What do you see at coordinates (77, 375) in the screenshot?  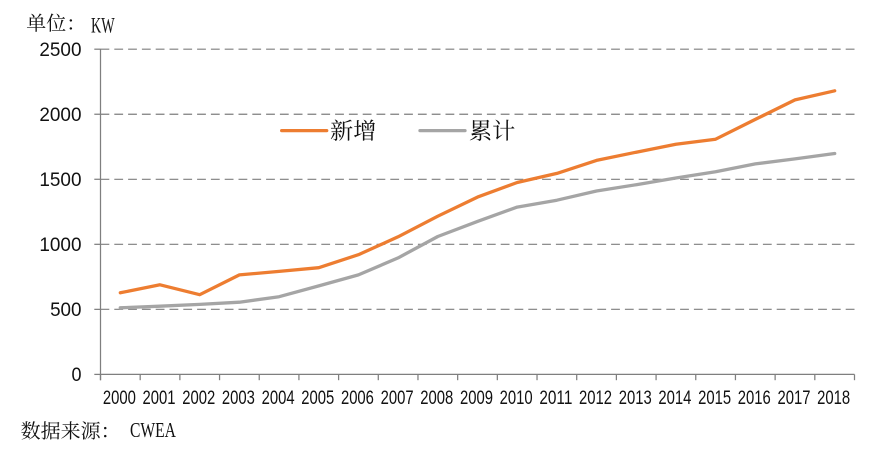 I see `svg-text: 0` at bounding box center [77, 375].